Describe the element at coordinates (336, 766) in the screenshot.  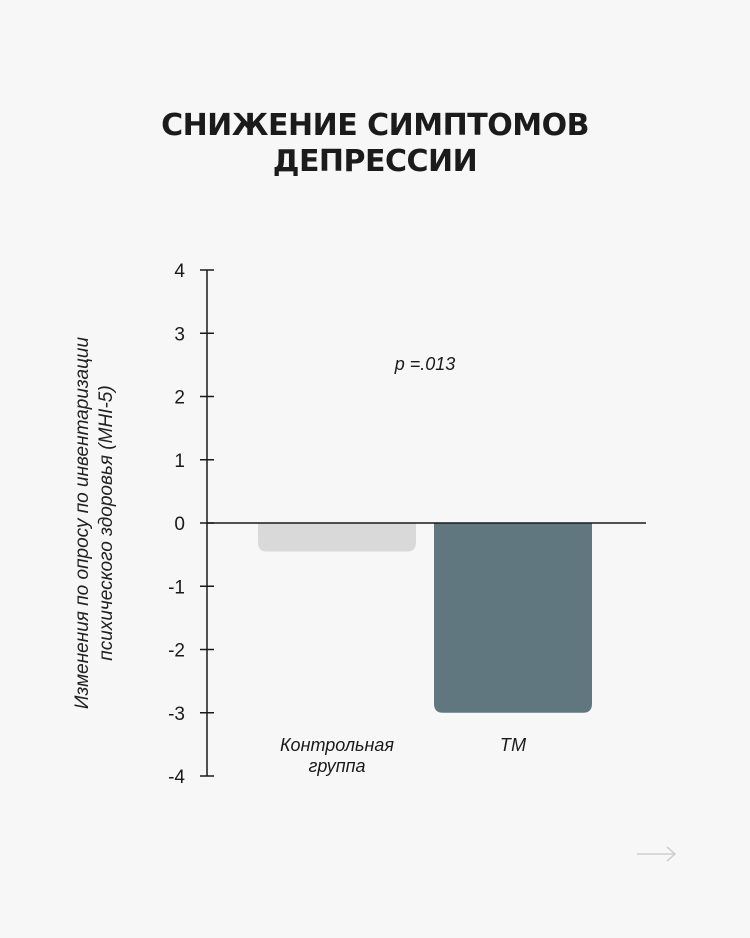
I see `category-label: группа` at that location.